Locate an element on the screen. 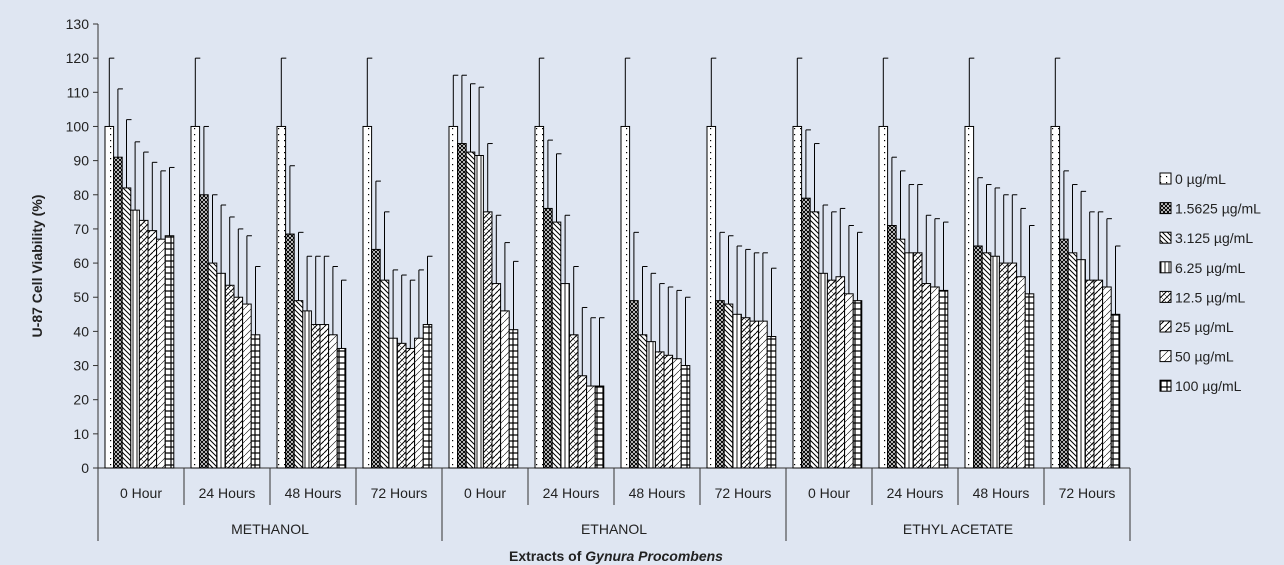 Image resolution: width=1284 pixels, height=565 pixels. y-tick-label: 80 is located at coordinates (81, 195).